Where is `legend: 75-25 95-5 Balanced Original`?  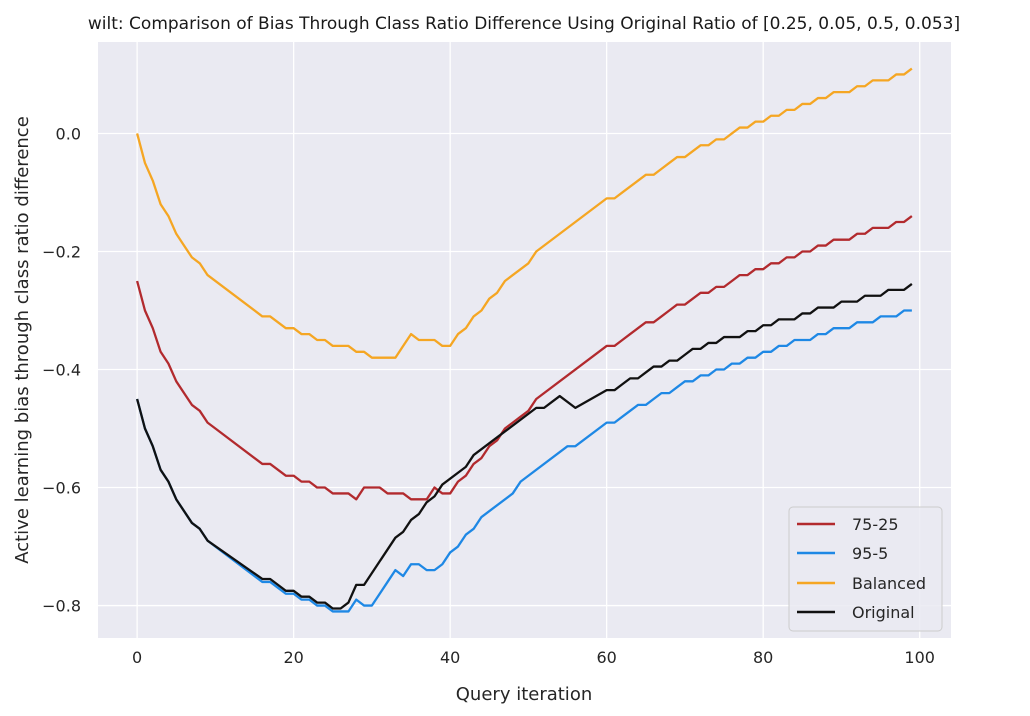 legend: 75-25 95-5 Balanced Original is located at coordinates (865, 569).